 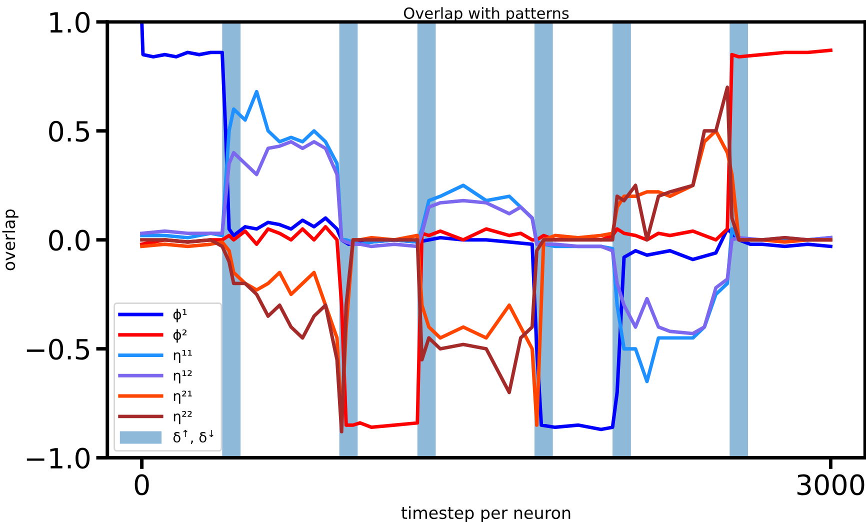 I want to click on legend-label: η²¹, so click(x=183, y=397).